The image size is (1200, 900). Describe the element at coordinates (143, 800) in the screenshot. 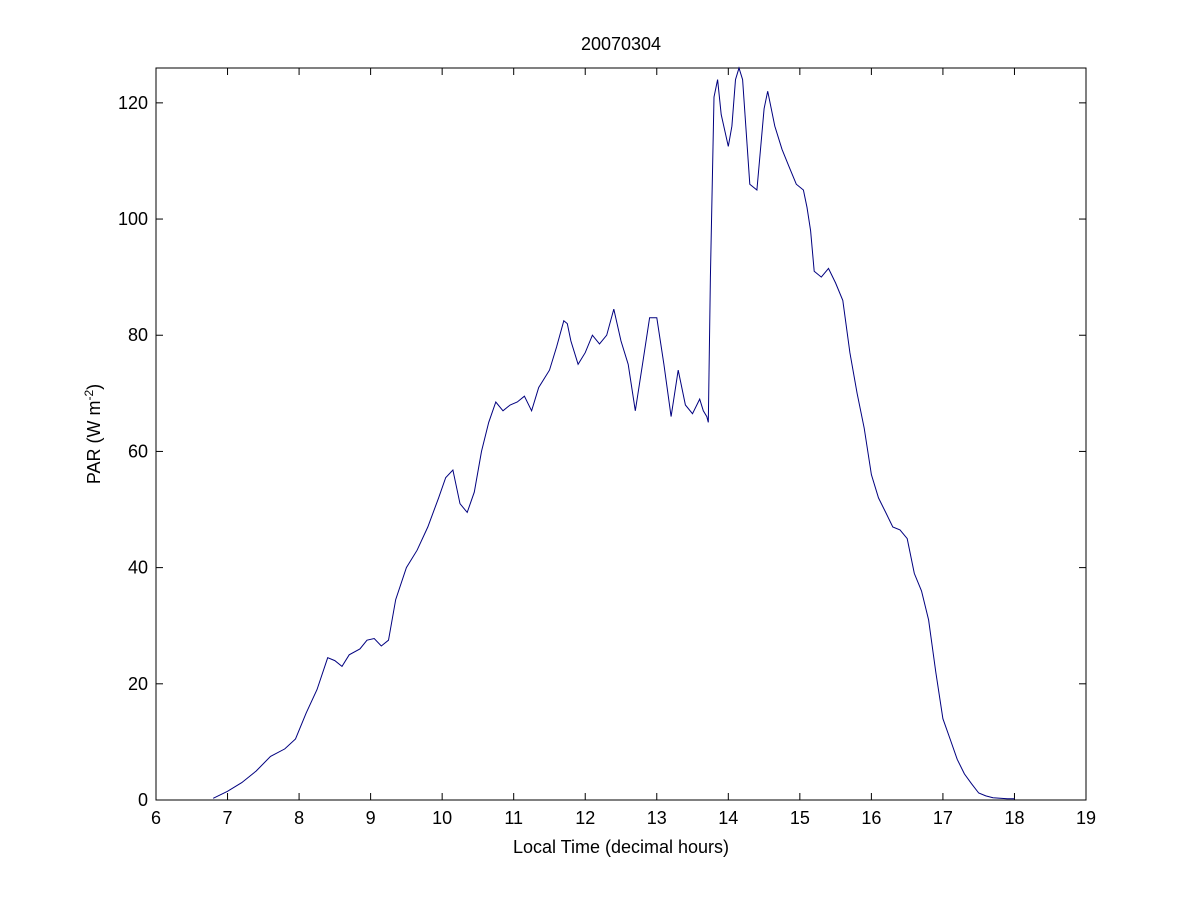

I see `y-tick-label: 0` at that location.